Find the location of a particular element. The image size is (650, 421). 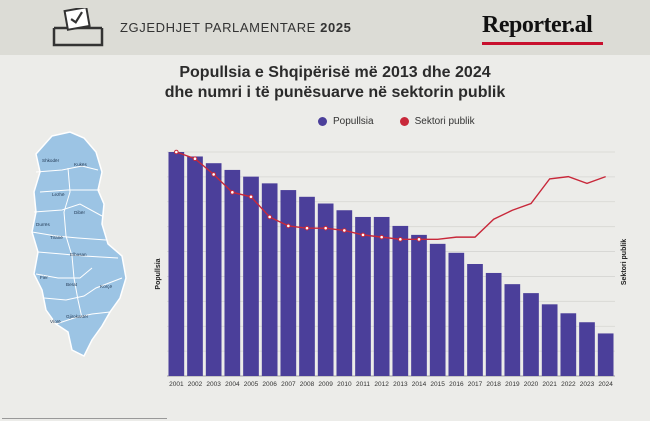

x-tick-label: 2014 is located at coordinates (419, 384).